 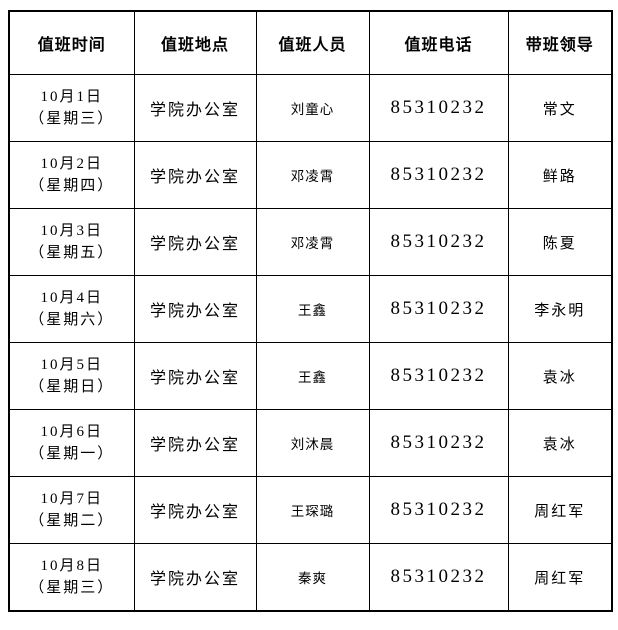 What do you see at coordinates (560, 309) in the screenshot?
I see `duty-leader-cell: 李永明` at bounding box center [560, 309].